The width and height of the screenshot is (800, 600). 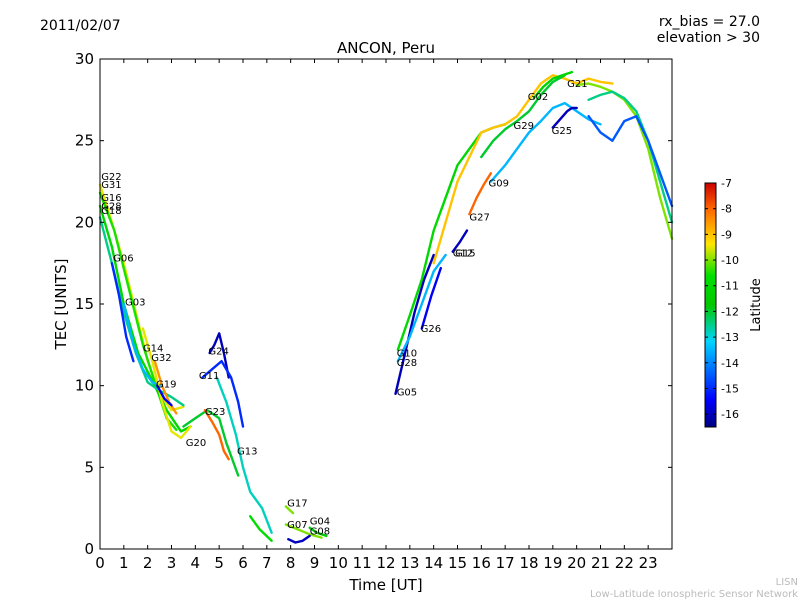 I want to click on series-label-g18: G18, so click(x=111, y=211).